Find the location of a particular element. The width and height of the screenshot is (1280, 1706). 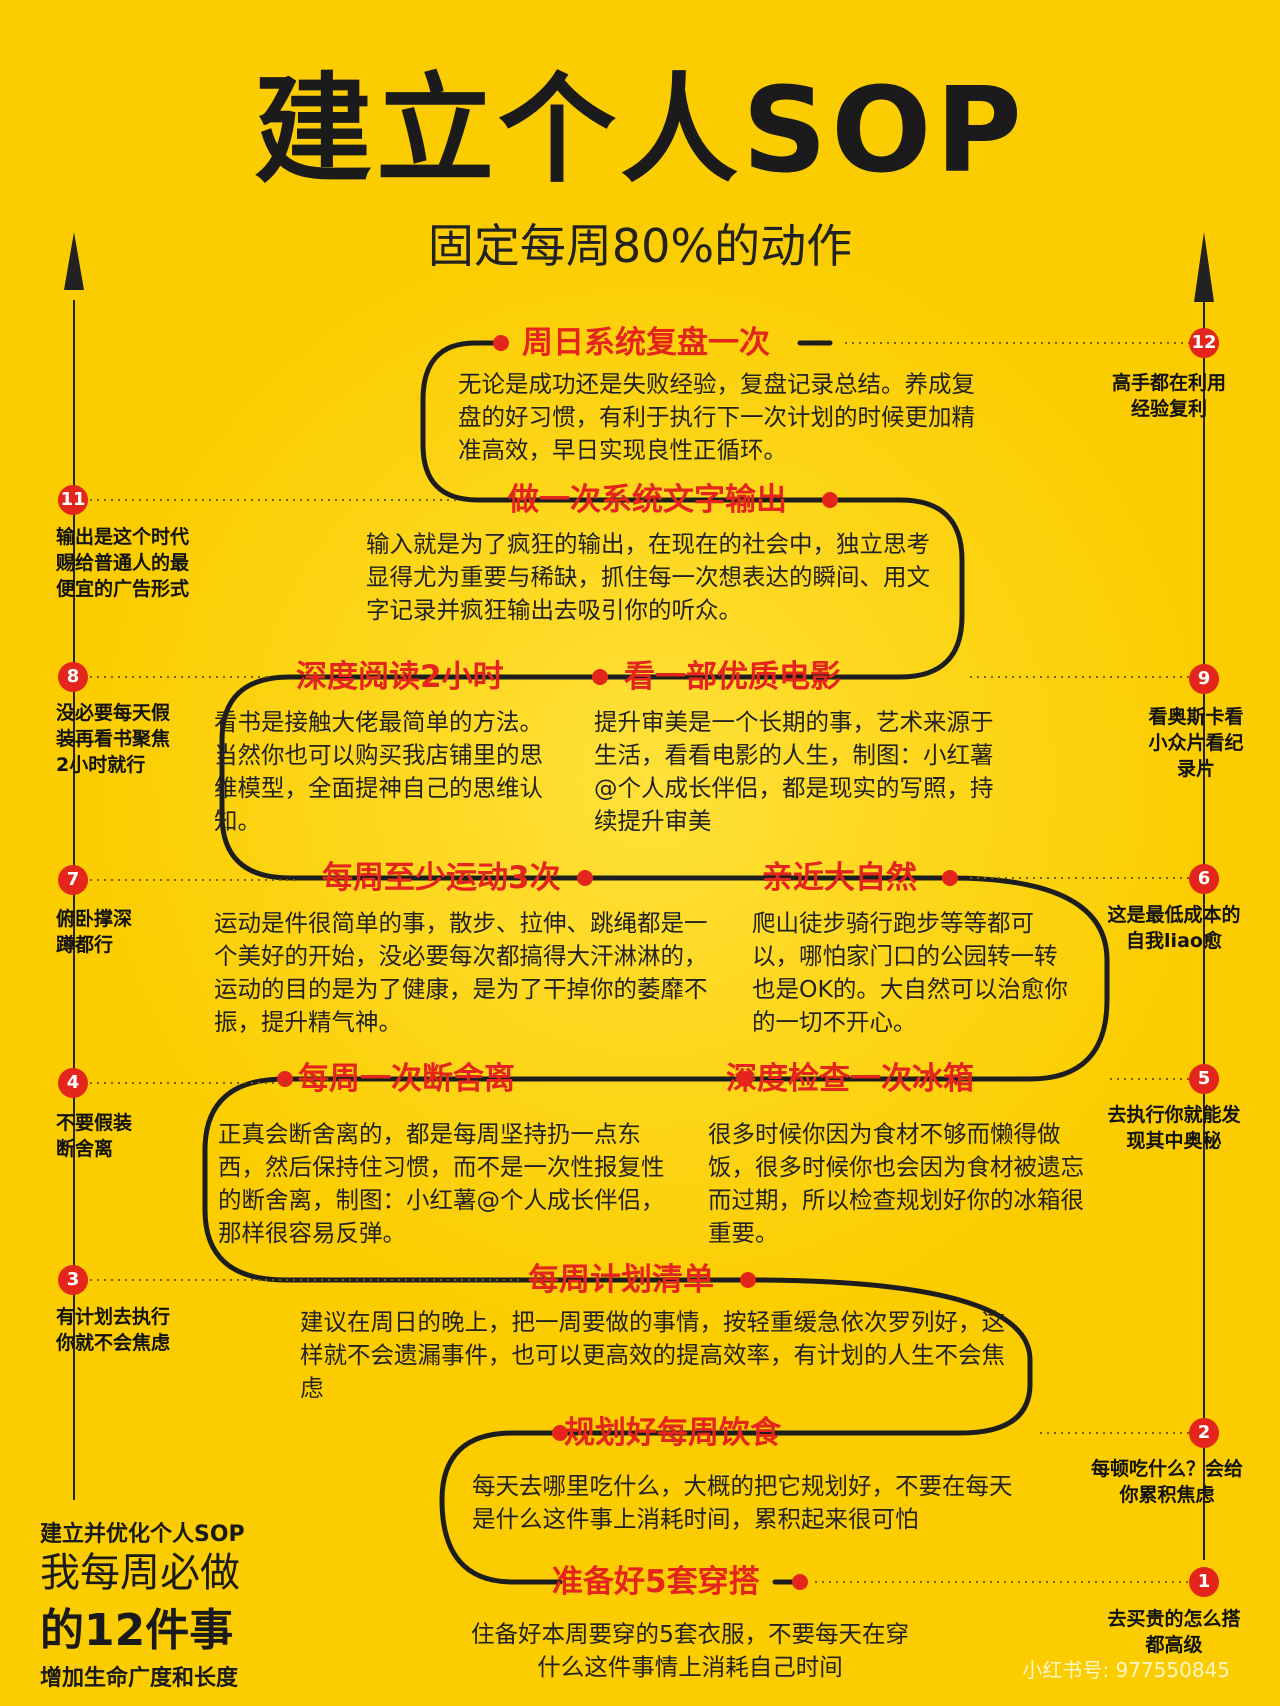

step-text: 住备好本周要穿的5套衣服，不要每天在穿什么这件事情上消耗自己时间 is located at coordinates (690, 1650).